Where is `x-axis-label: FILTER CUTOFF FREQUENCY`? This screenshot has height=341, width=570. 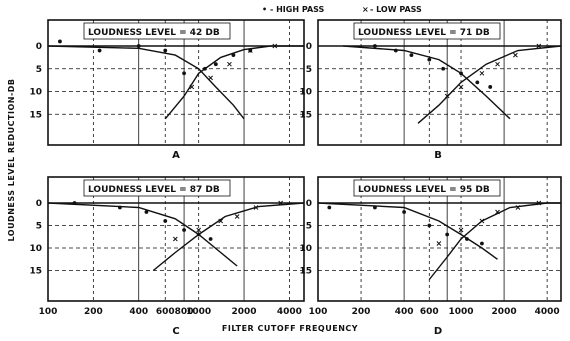
x-axis-label: FILTER CUTOFF FREQUENCY is located at coordinates (290, 328).